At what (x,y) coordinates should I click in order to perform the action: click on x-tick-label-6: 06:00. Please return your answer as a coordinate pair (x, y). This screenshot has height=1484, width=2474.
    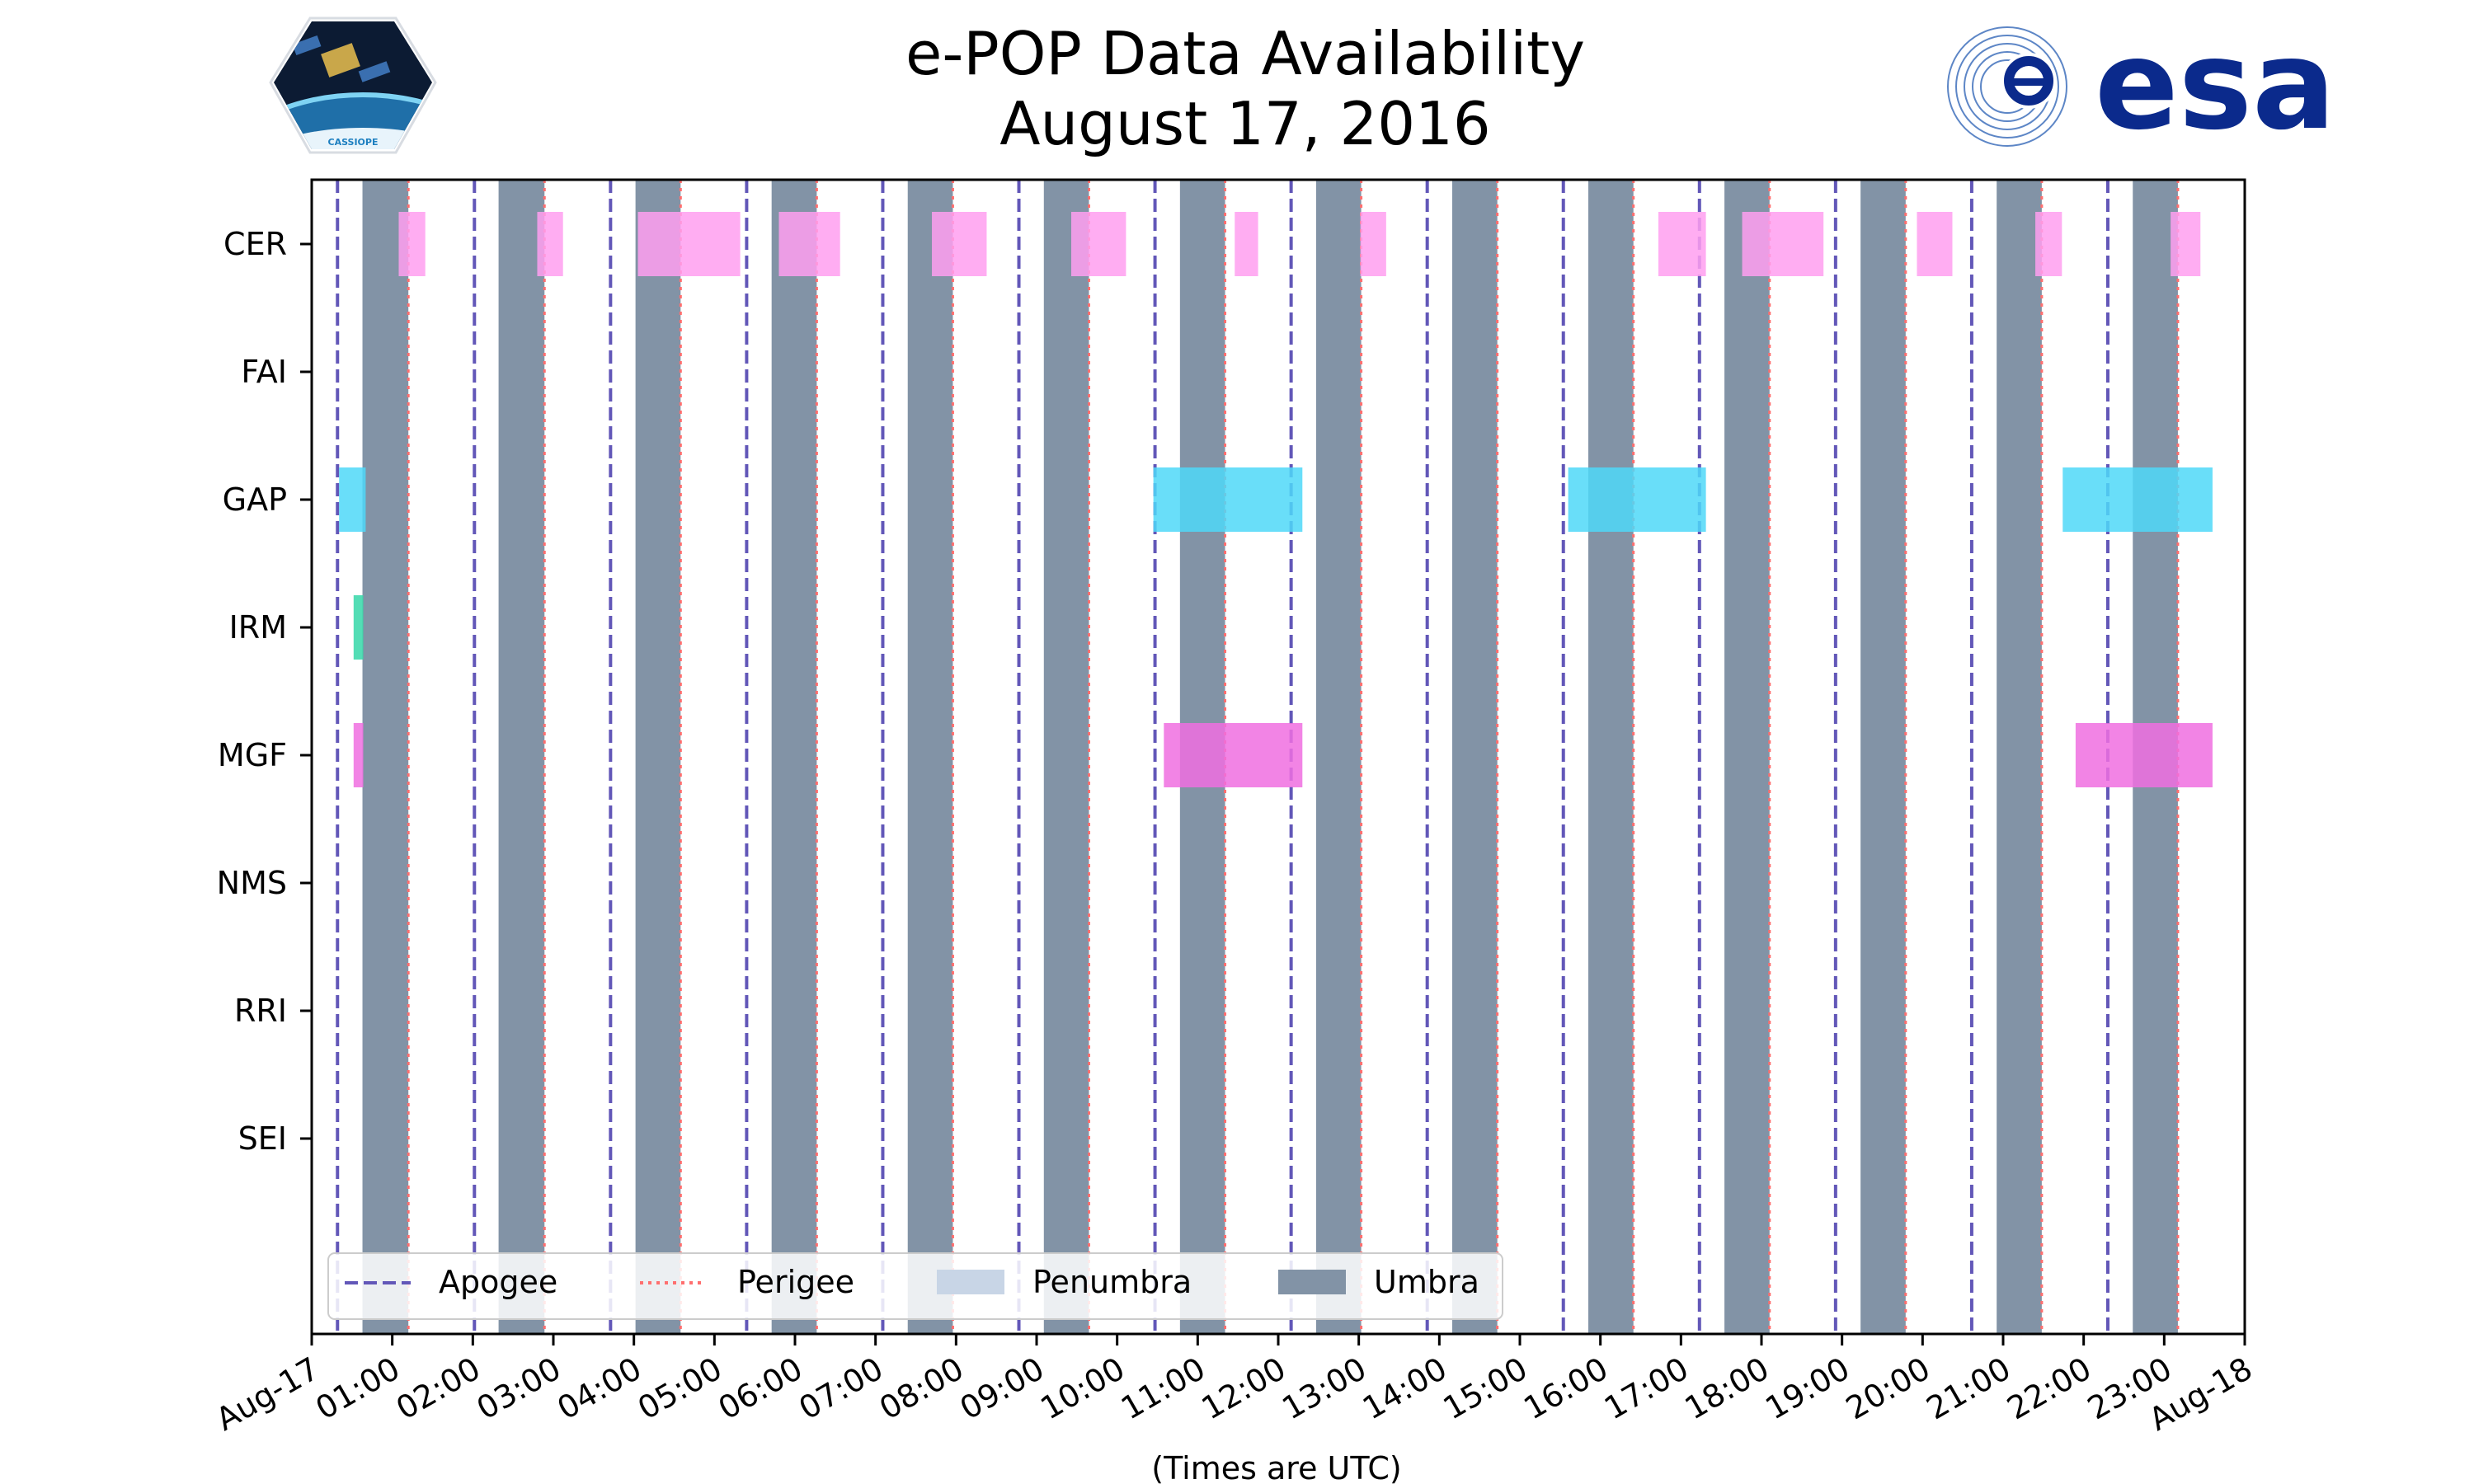
    Looking at the image, I should click on (761, 1388).